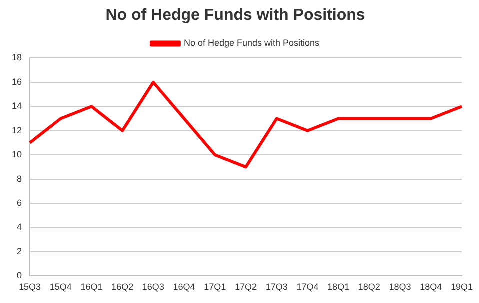  Describe the element at coordinates (339, 287) in the screenshot. I see `x-tick-label: 18Q1` at that location.